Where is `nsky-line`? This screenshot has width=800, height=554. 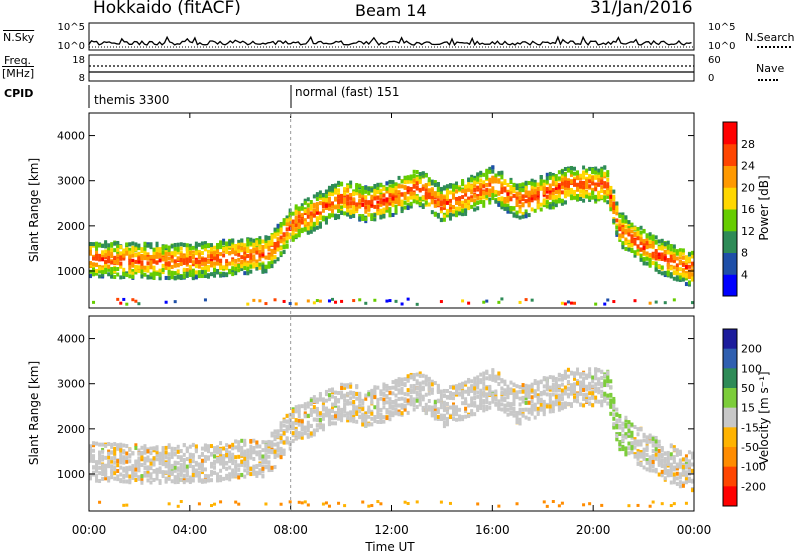 nsky-line is located at coordinates (390, 41).